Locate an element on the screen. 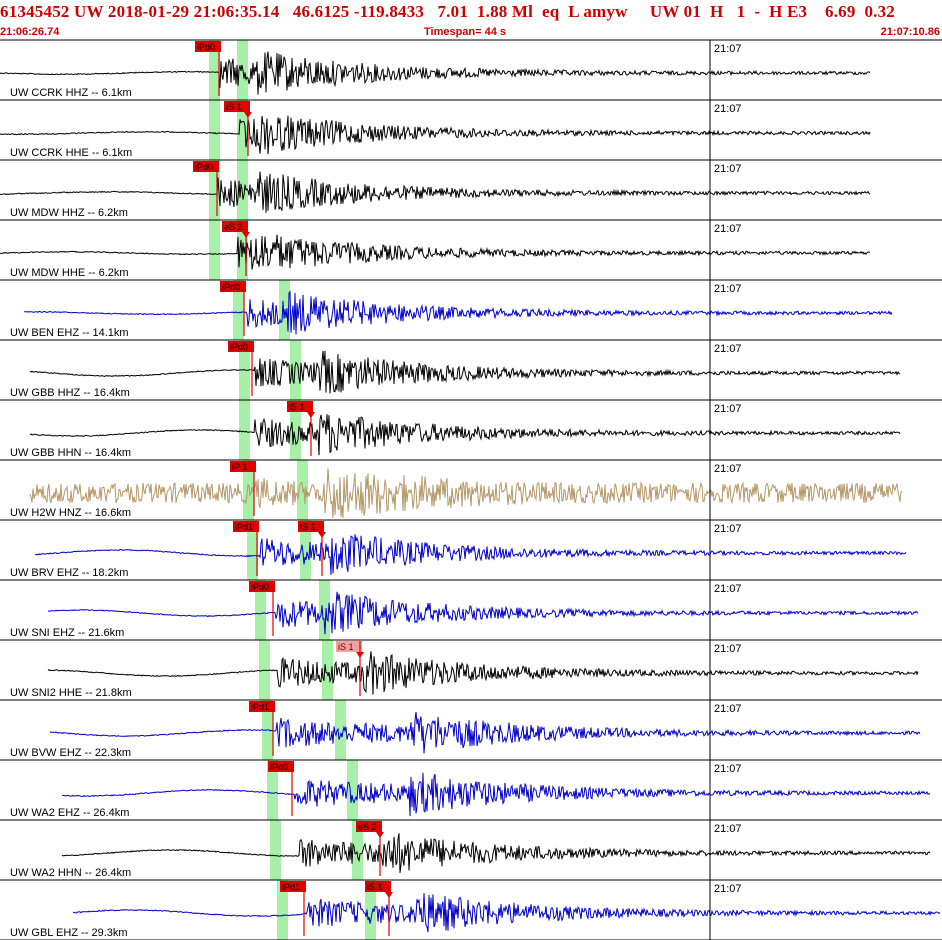  end-time-label: 21:07:10.86 is located at coordinates (910, 32).